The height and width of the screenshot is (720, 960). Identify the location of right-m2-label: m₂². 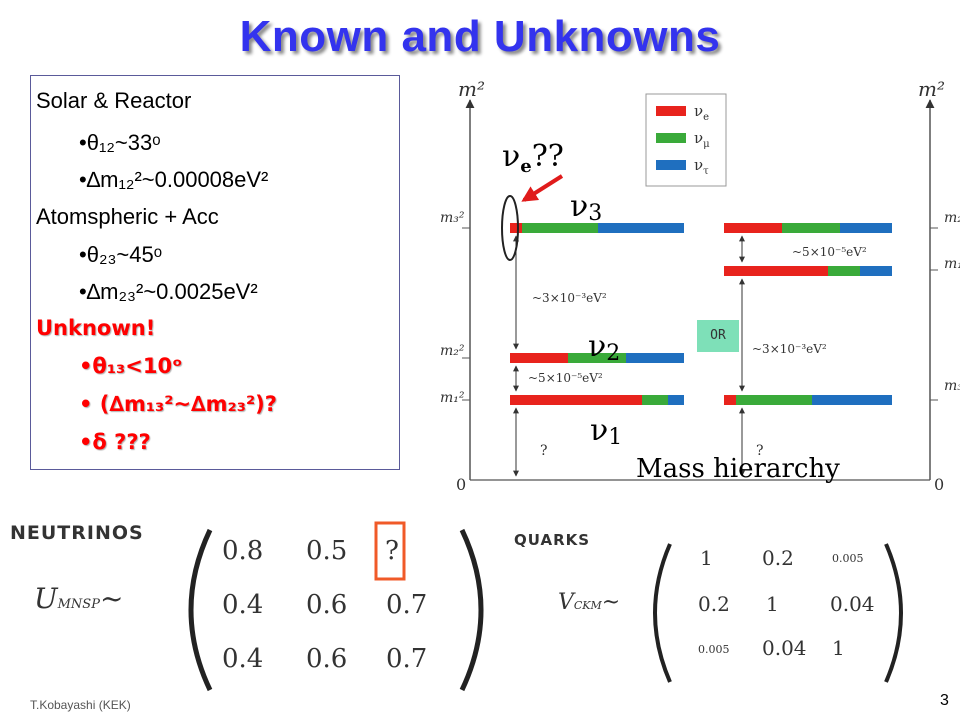
(952, 218).